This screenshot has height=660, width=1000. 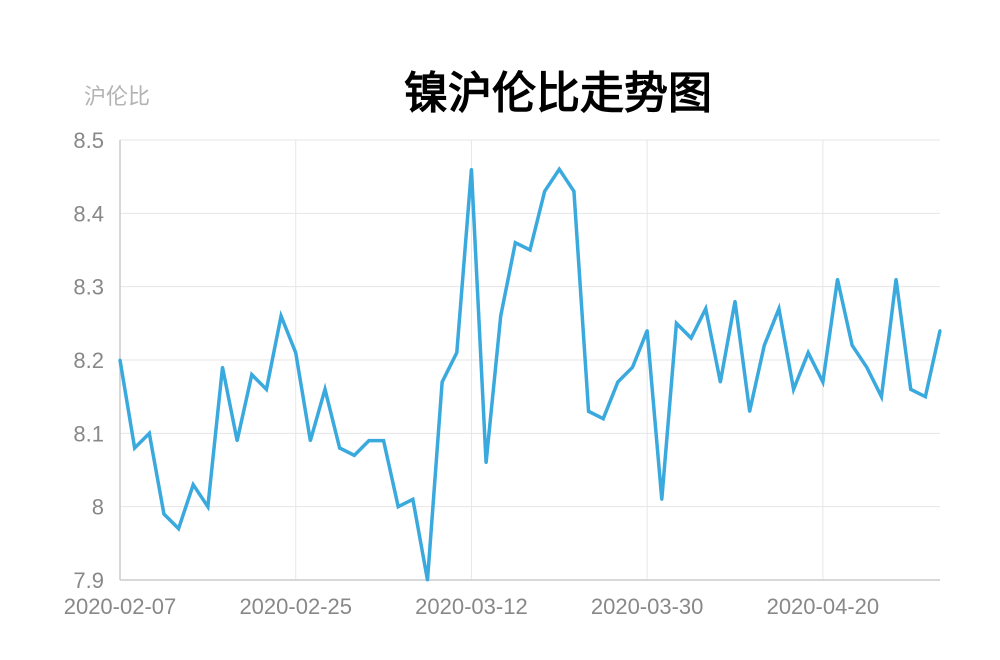 I want to click on y-tick-label: 8.1, so click(x=88, y=433).